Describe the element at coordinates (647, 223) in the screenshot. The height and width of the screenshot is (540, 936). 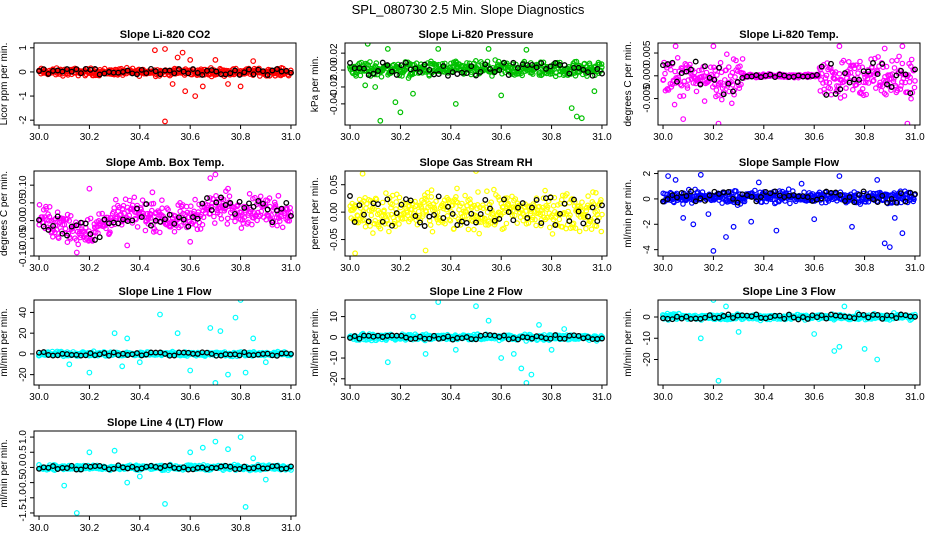
I see `y-tick-label: -2` at that location.